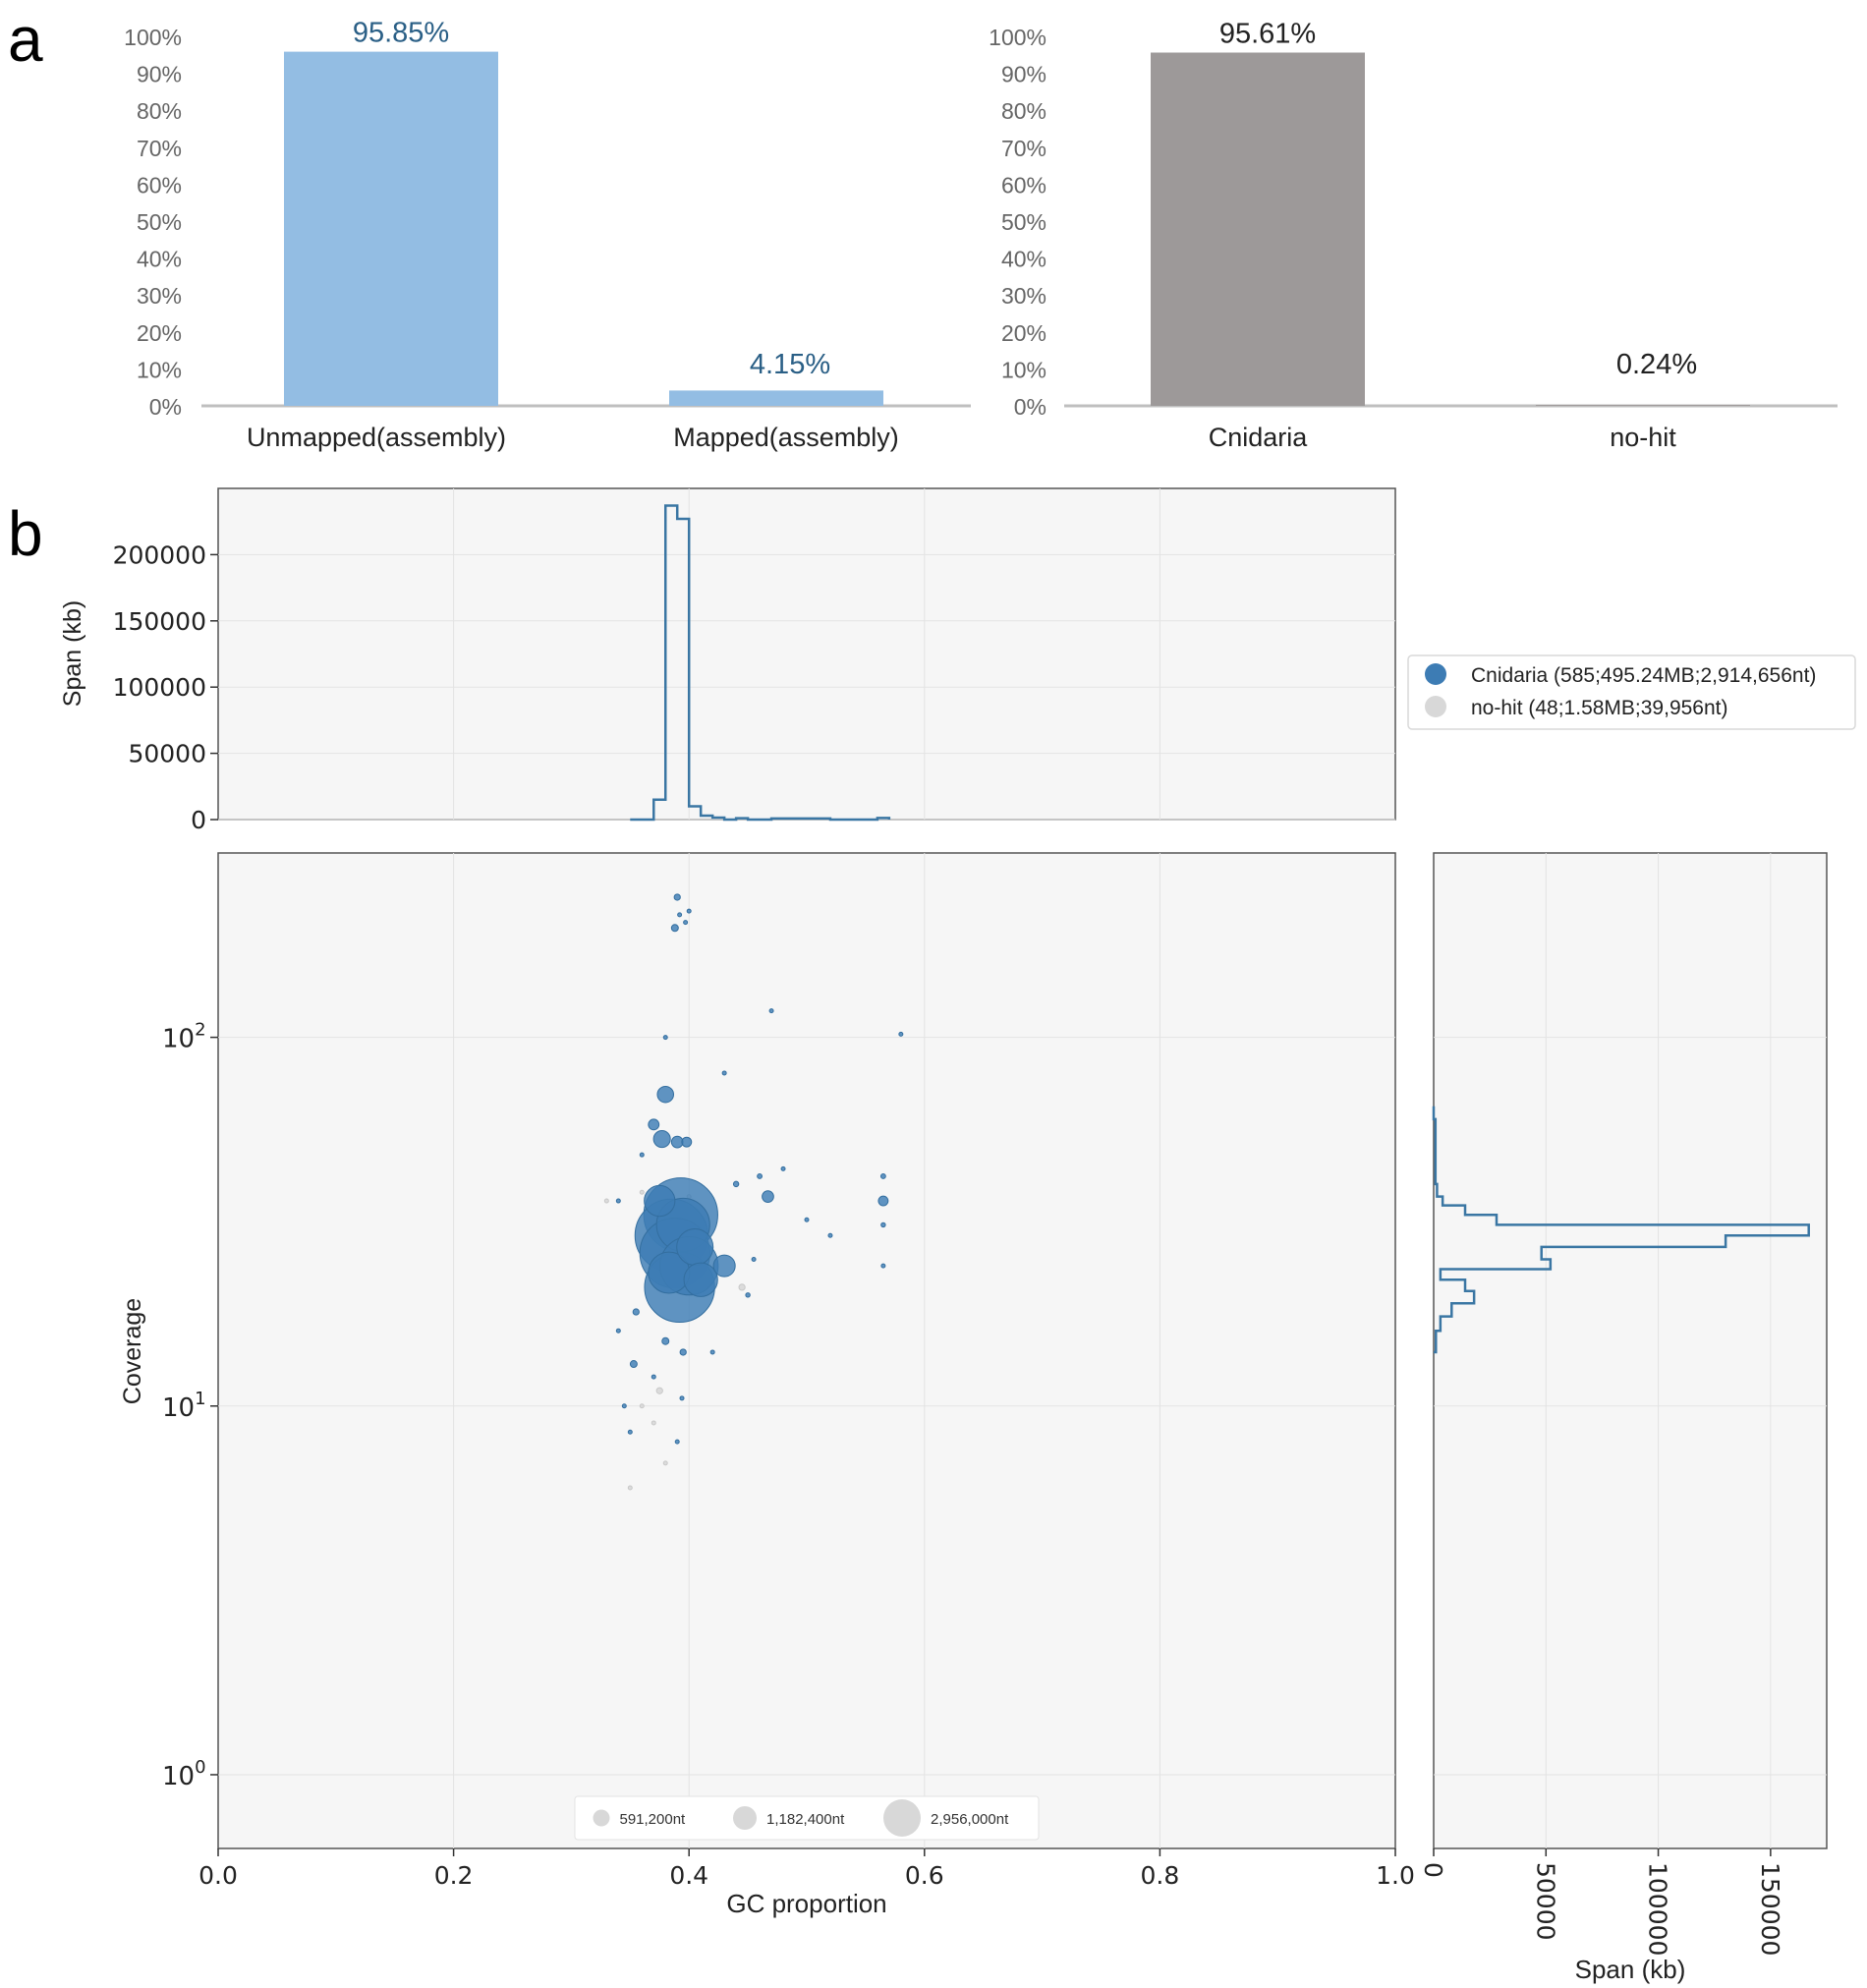 This screenshot has height=1988, width=1867. I want to click on x-axis-ticks: 0 50000 100000 150000, so click(1601, 1902).